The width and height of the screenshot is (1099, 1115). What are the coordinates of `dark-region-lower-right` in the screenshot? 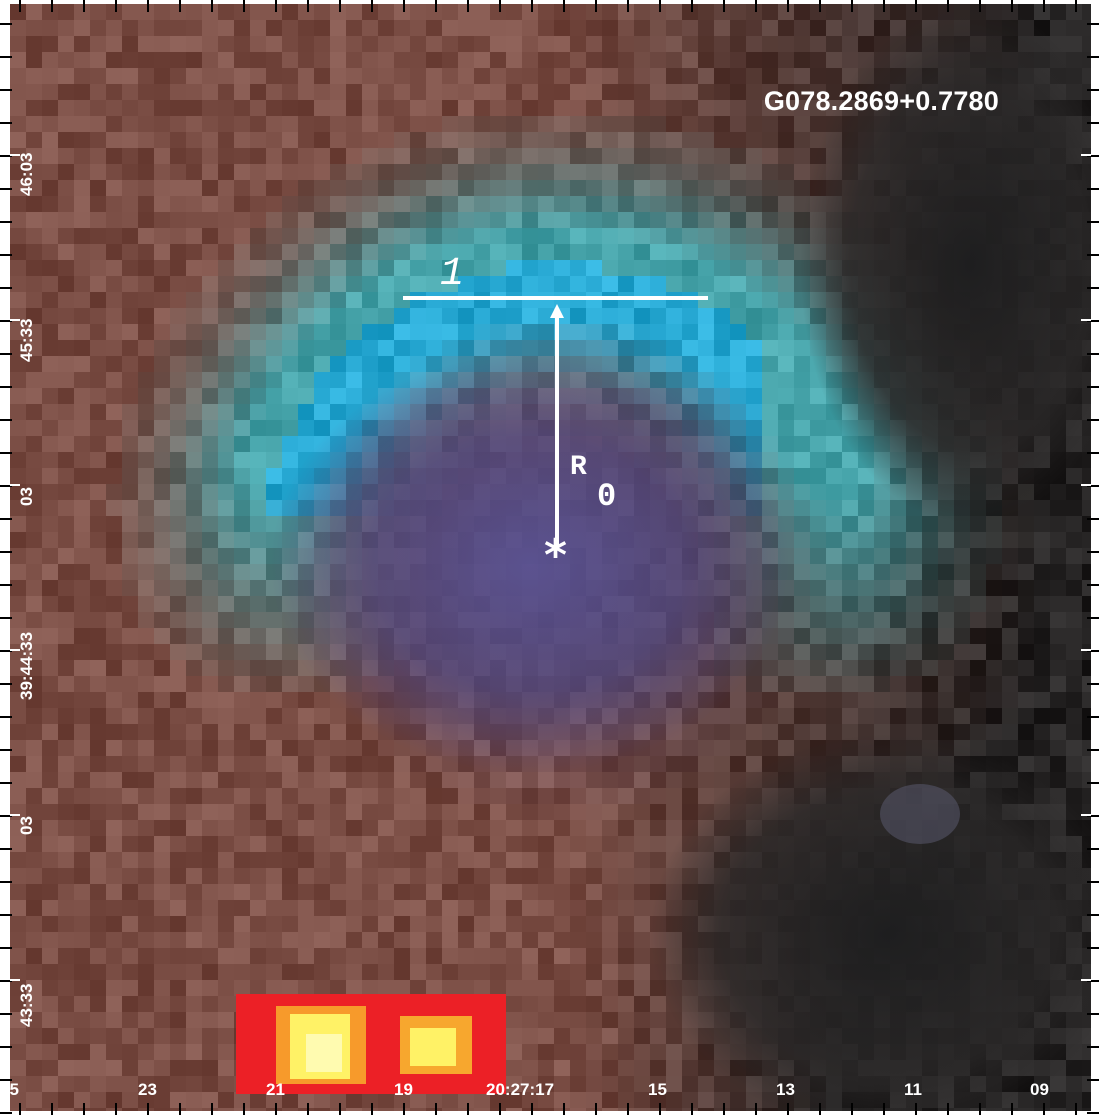 It's located at (870, 922).